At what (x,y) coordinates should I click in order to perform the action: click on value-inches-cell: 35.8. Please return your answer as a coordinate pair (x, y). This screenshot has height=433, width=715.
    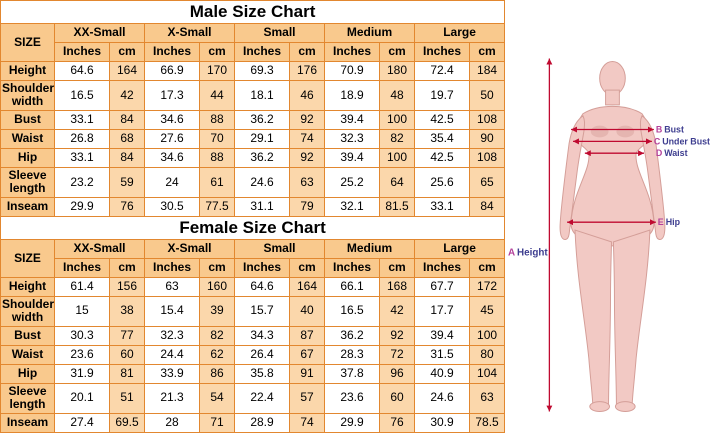
    Looking at the image, I should click on (262, 373).